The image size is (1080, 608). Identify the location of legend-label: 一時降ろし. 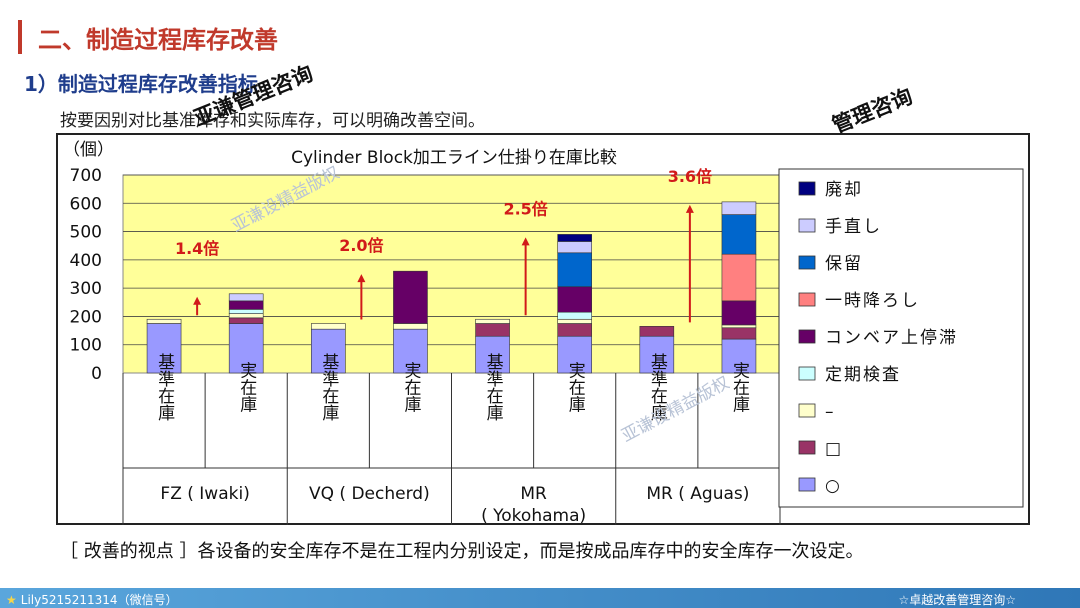
(872, 301).